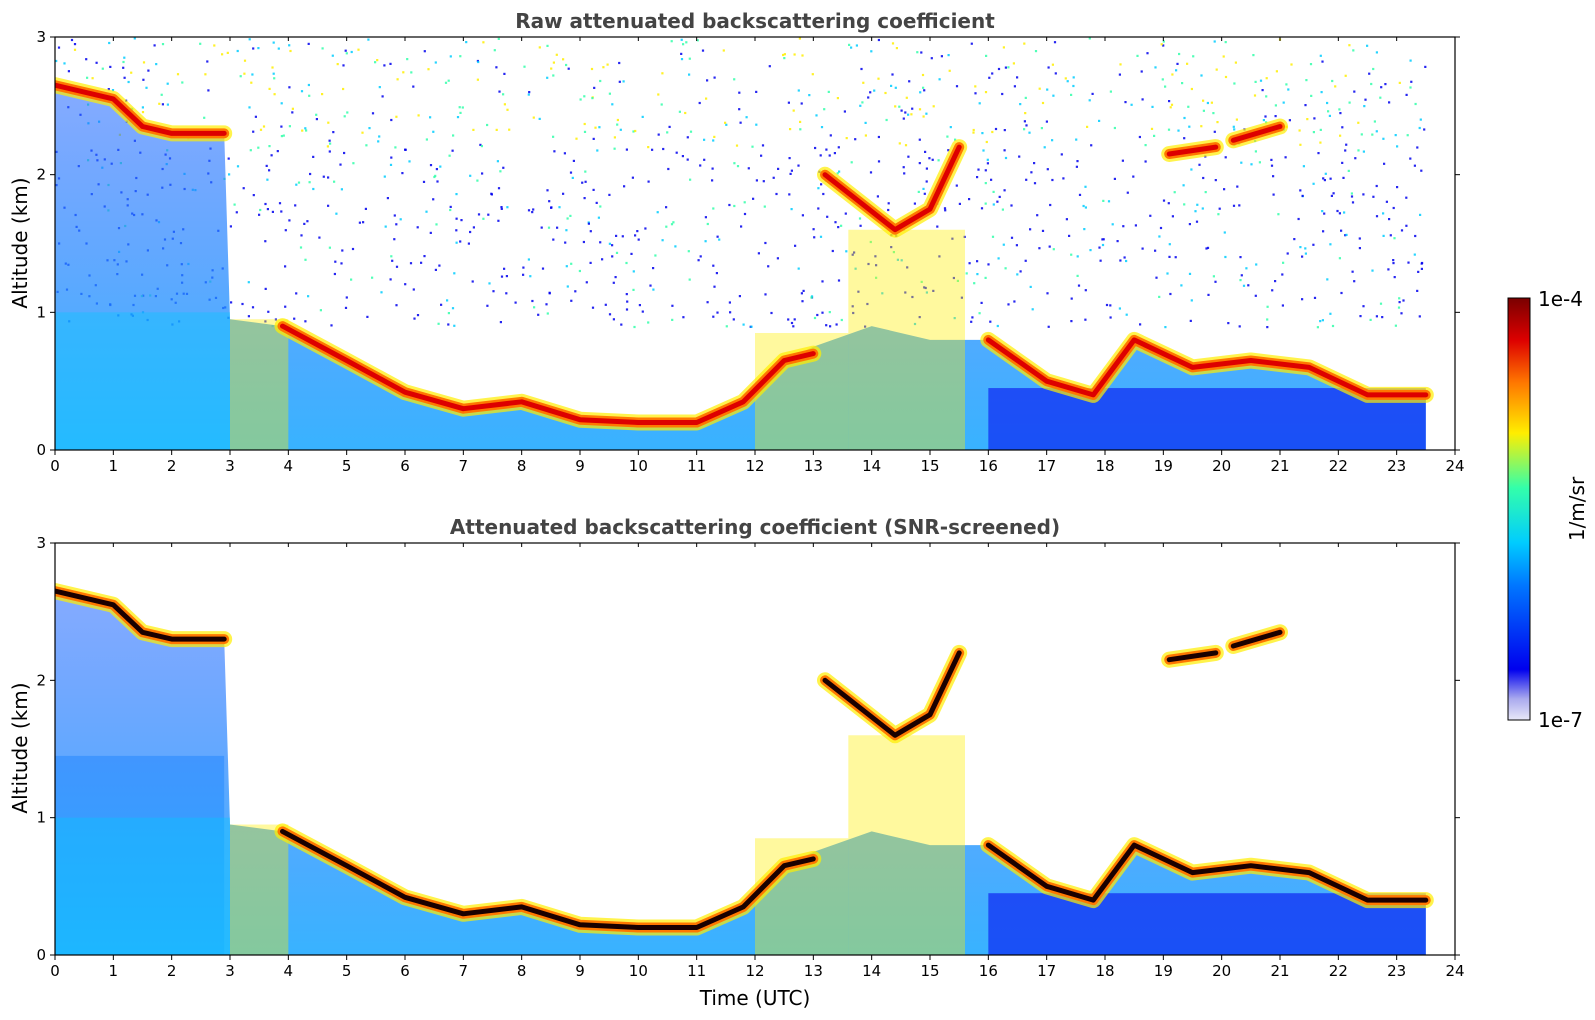  Describe the element at coordinates (906, 845) in the screenshot. I see `convective-plume` at that location.